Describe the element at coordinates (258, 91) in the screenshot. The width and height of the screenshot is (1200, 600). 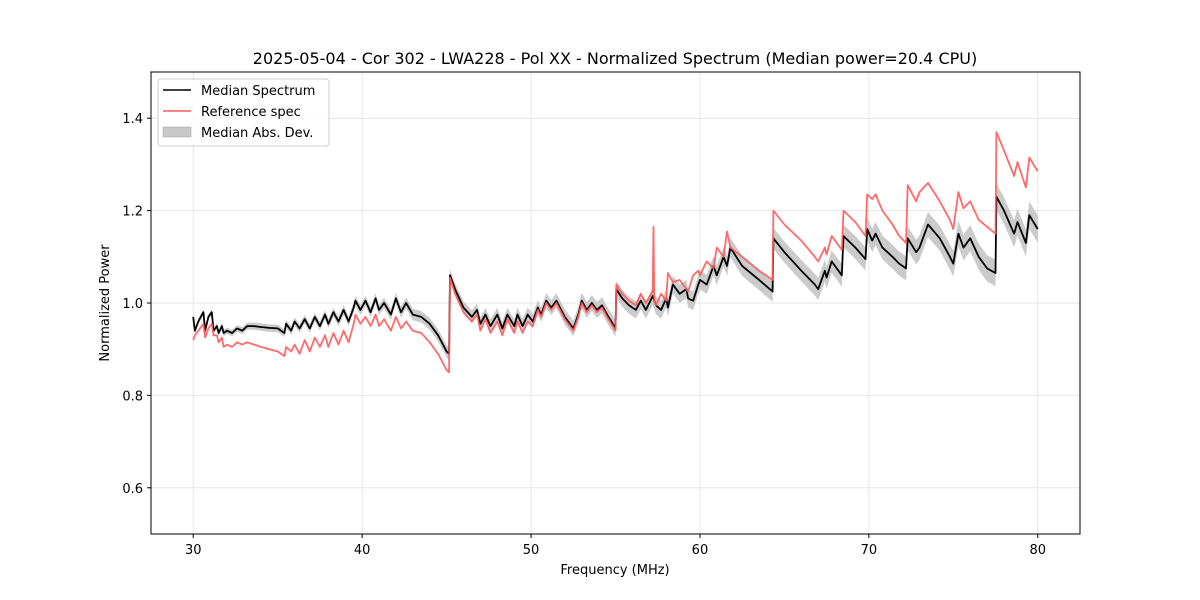
I see `legend-label-median: Median Spectrum` at that location.